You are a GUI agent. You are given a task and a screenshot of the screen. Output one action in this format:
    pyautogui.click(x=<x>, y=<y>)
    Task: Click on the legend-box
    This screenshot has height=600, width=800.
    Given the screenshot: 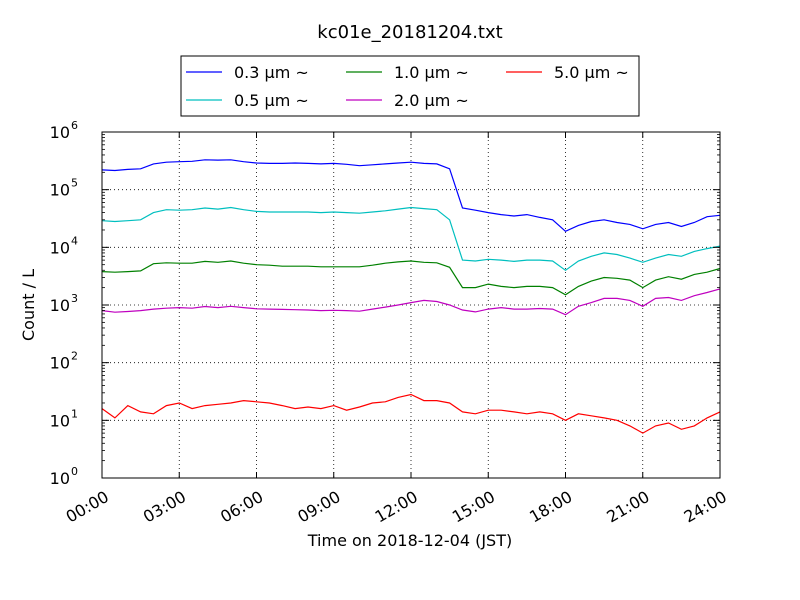 What is the action you would take?
    pyautogui.click(x=410, y=86)
    